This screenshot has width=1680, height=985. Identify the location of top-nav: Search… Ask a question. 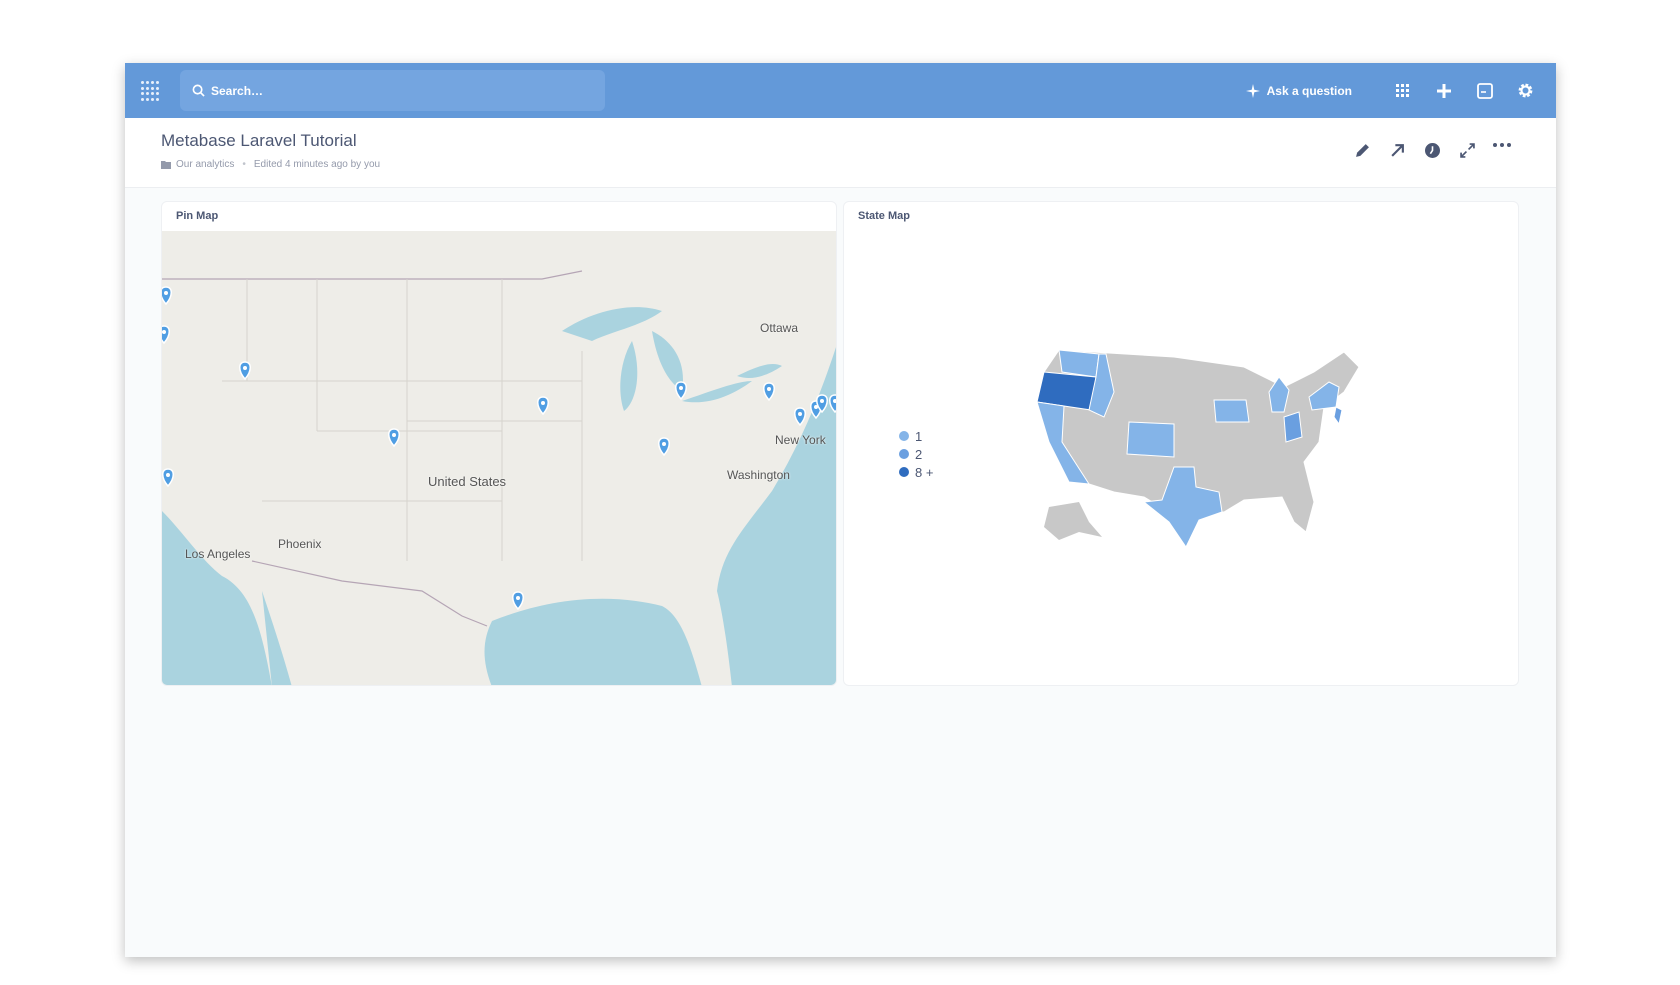
(840, 90).